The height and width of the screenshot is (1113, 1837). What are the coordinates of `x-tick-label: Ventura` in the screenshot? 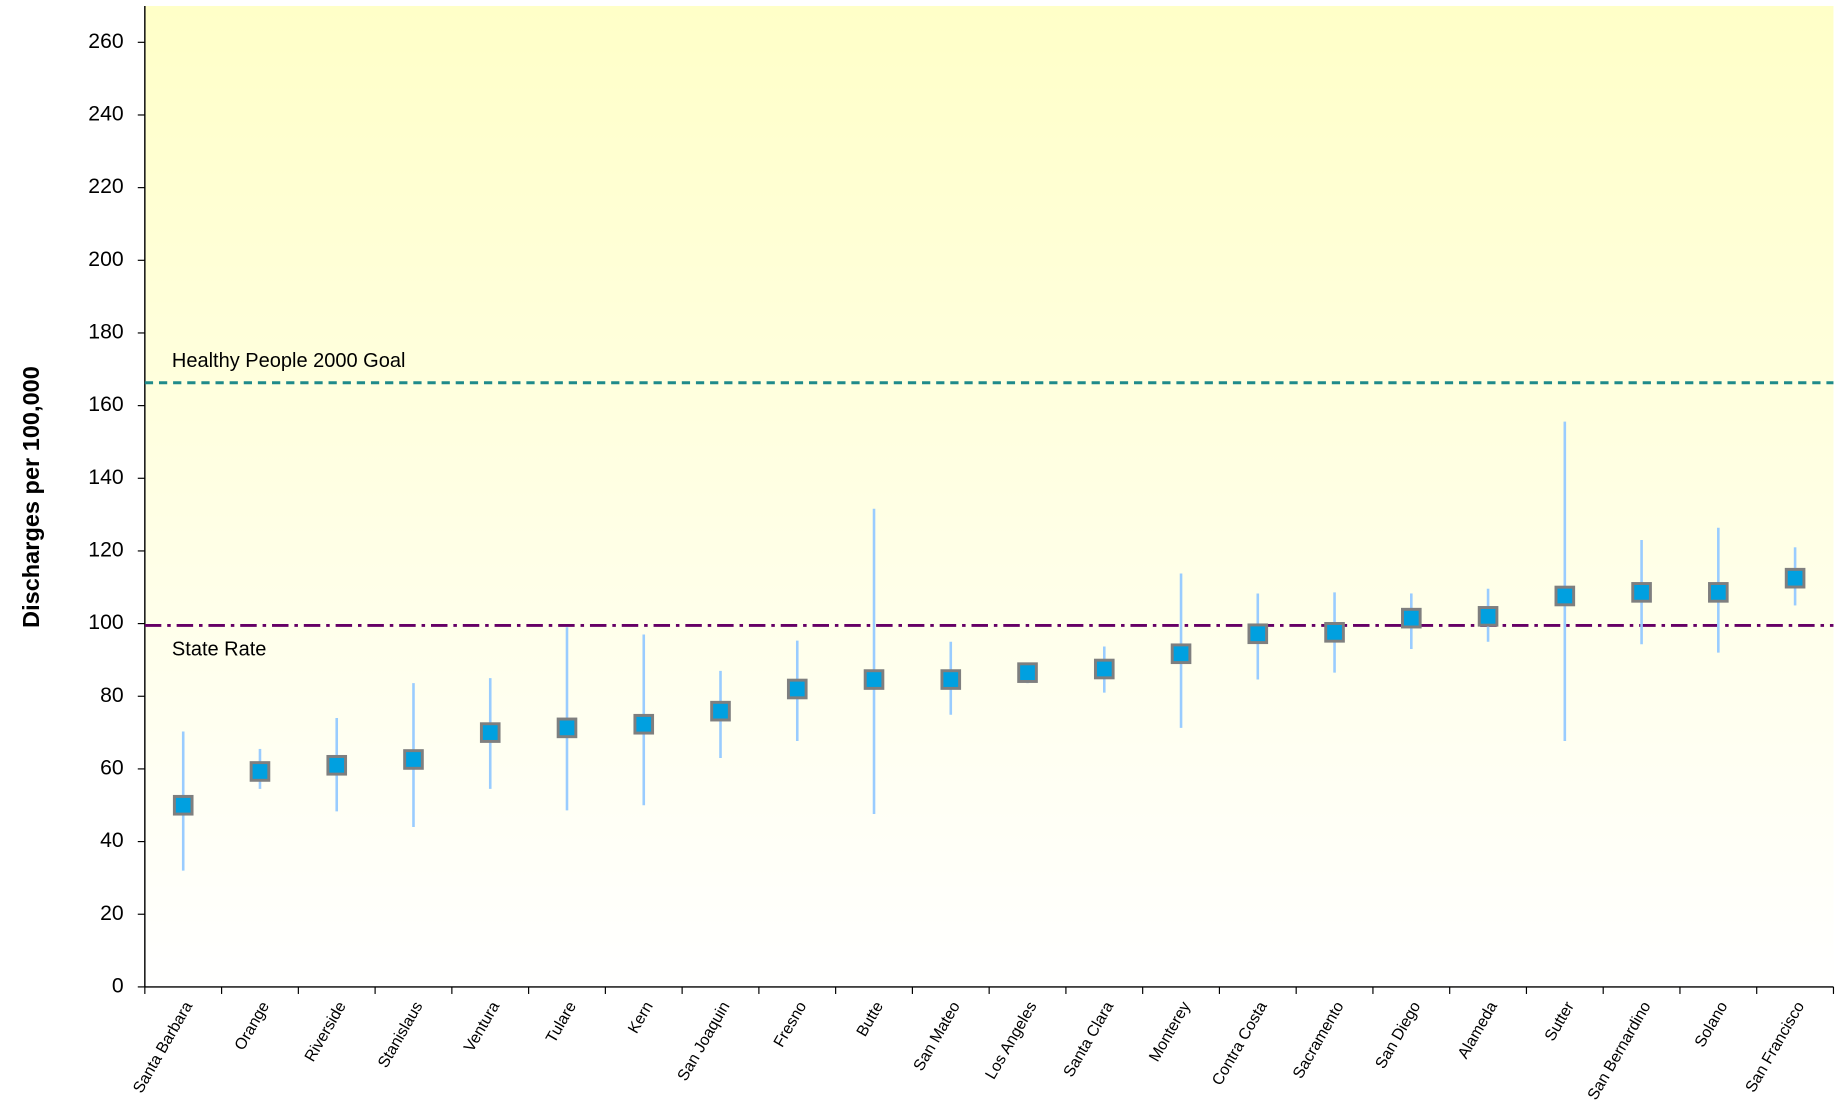 It's located at (482, 1027).